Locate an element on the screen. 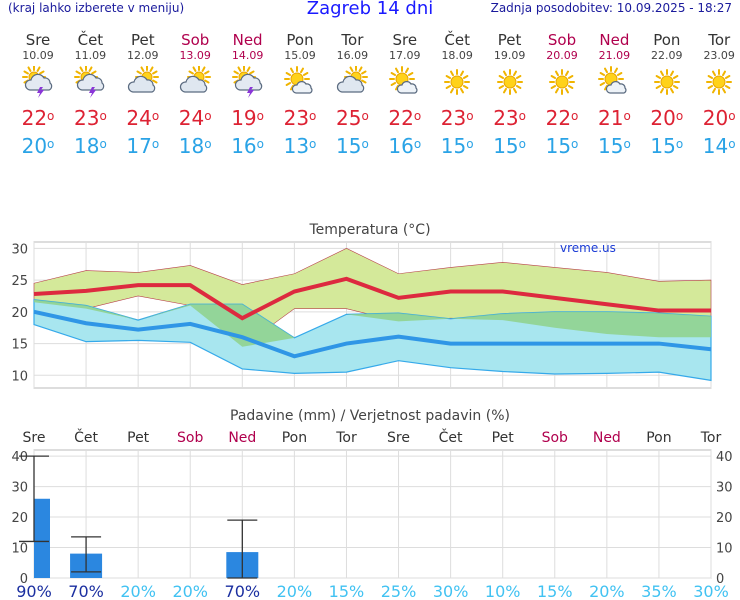  max-temp-line is located at coordinates (372, 298).